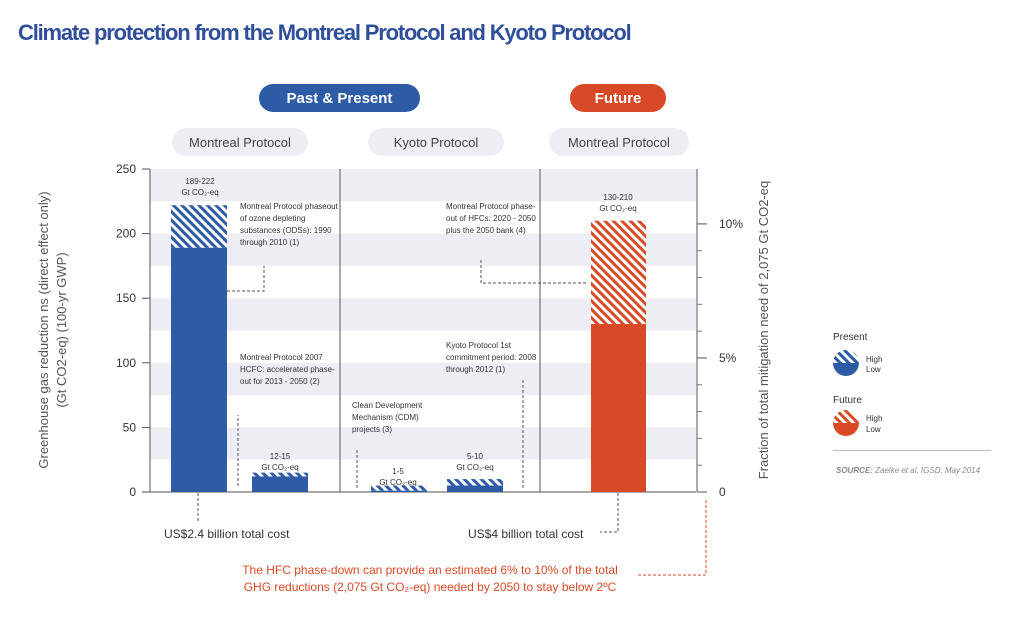  What do you see at coordinates (280, 474) in the screenshot?
I see `bar-2-high` at bounding box center [280, 474].